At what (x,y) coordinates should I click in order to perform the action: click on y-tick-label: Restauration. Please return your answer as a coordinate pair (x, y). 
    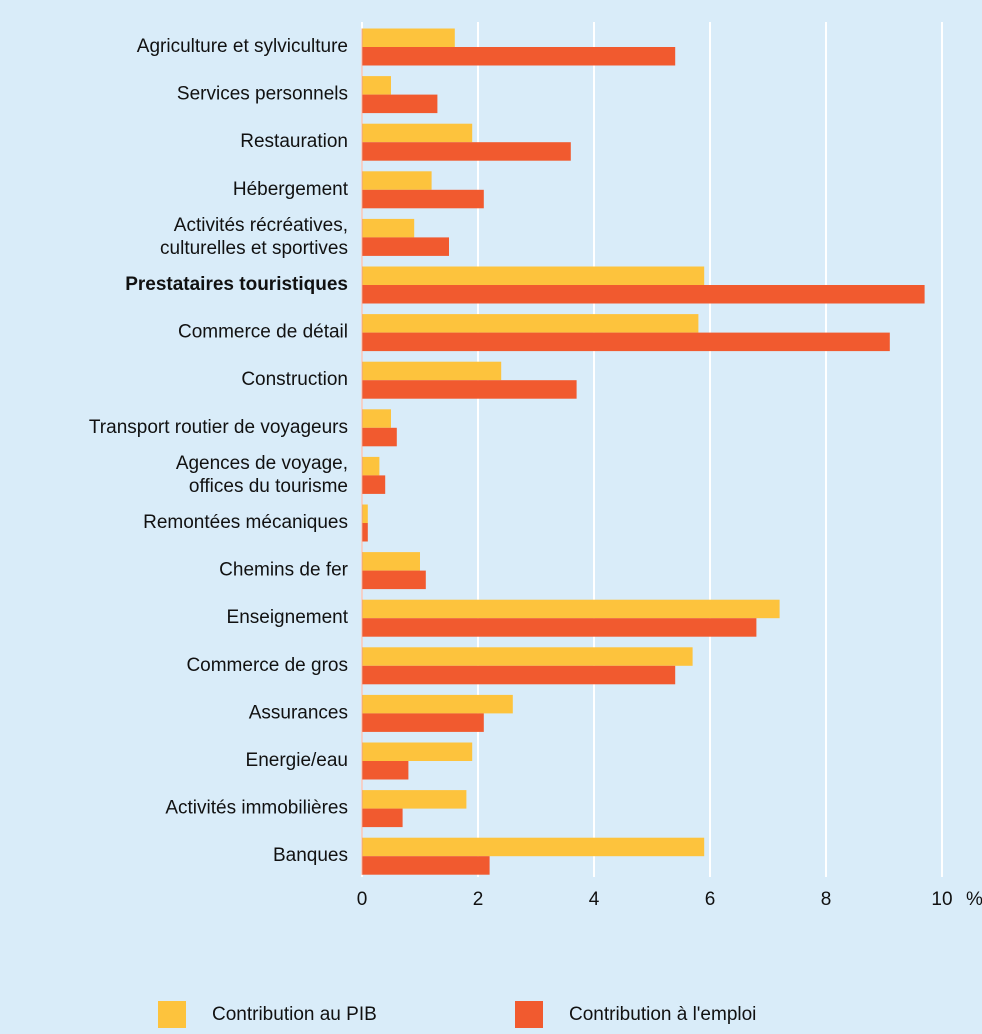
    Looking at the image, I should click on (294, 141).